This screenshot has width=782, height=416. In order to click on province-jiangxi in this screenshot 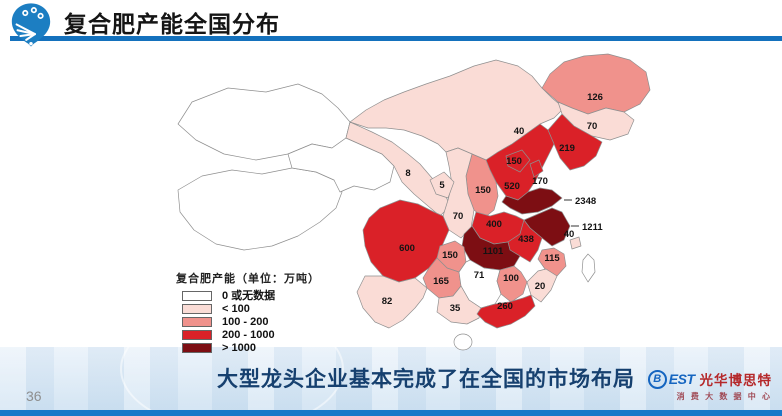, I will do `click(512, 284)`.